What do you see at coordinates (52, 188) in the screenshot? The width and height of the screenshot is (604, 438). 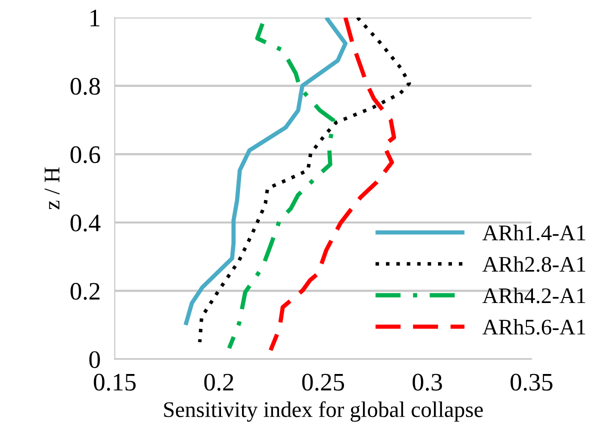 I see `y-axis-title: z / H` at bounding box center [52, 188].